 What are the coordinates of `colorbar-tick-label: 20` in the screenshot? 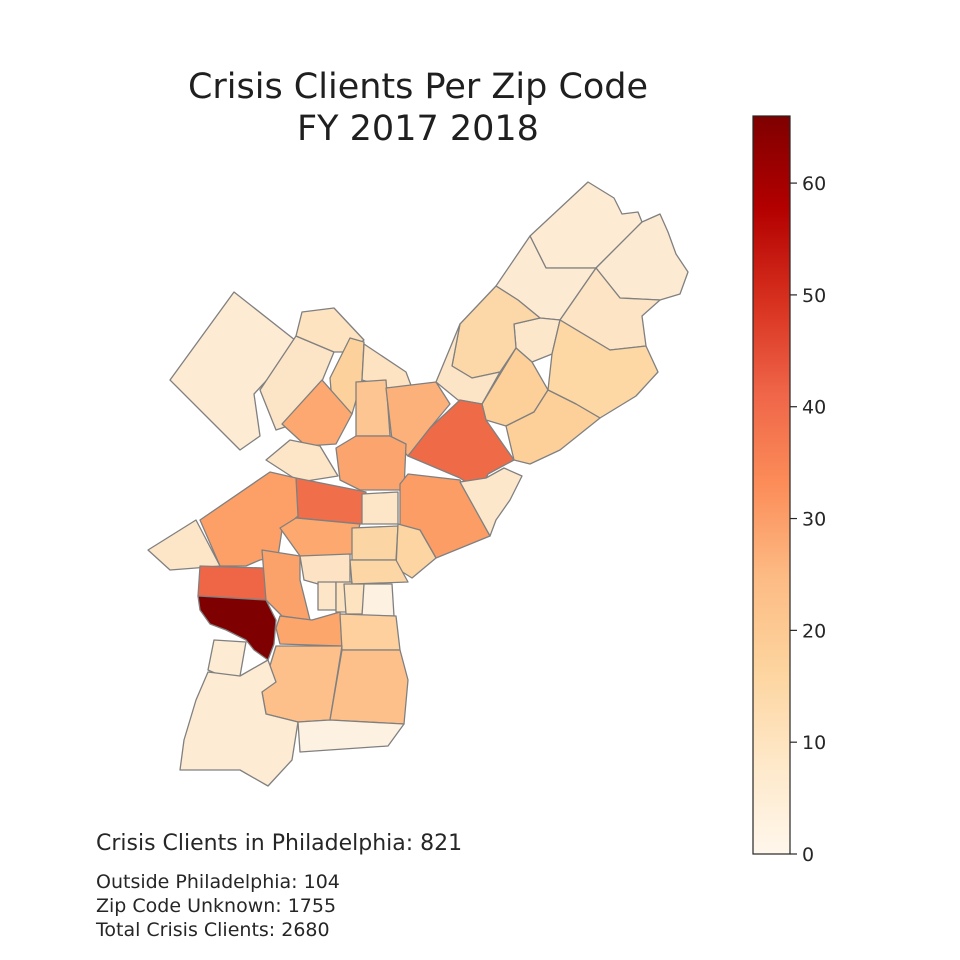 It's located at (814, 631).